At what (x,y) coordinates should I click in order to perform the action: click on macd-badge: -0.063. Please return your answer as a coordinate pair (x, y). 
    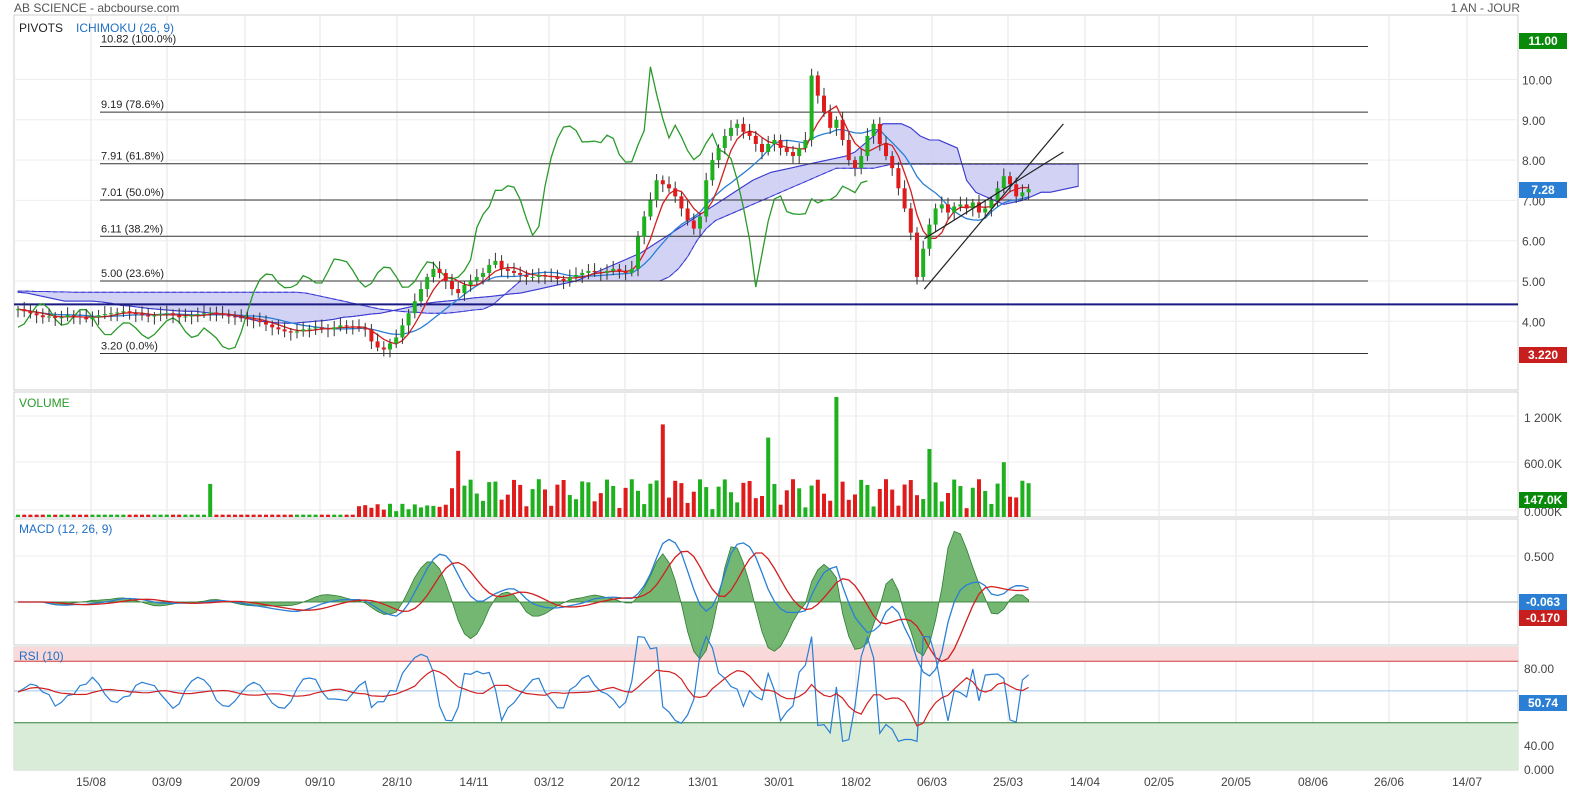
    Looking at the image, I should click on (1543, 602).